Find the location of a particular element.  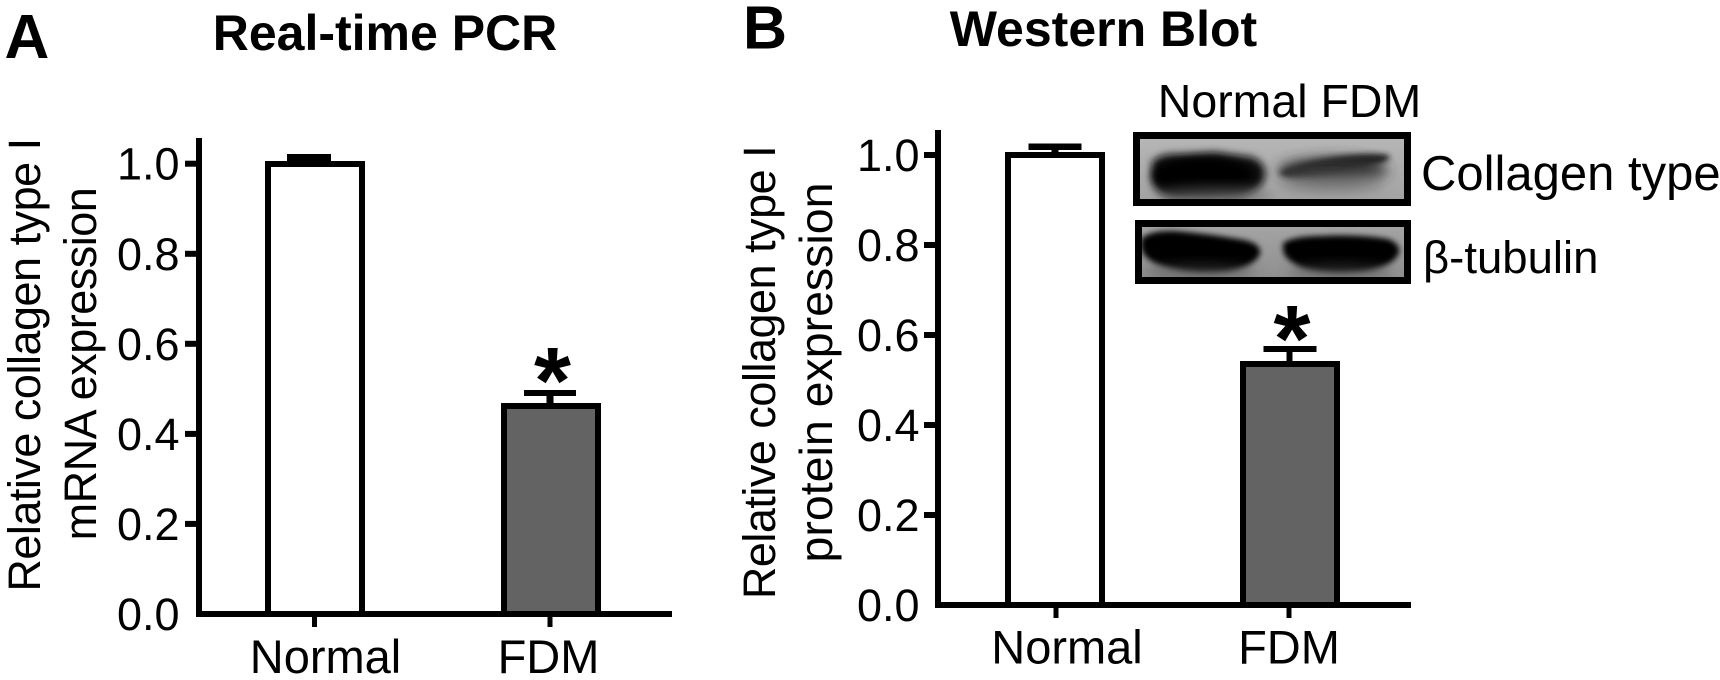

svg-text: β-tubulin is located at coordinates (1510, 257).